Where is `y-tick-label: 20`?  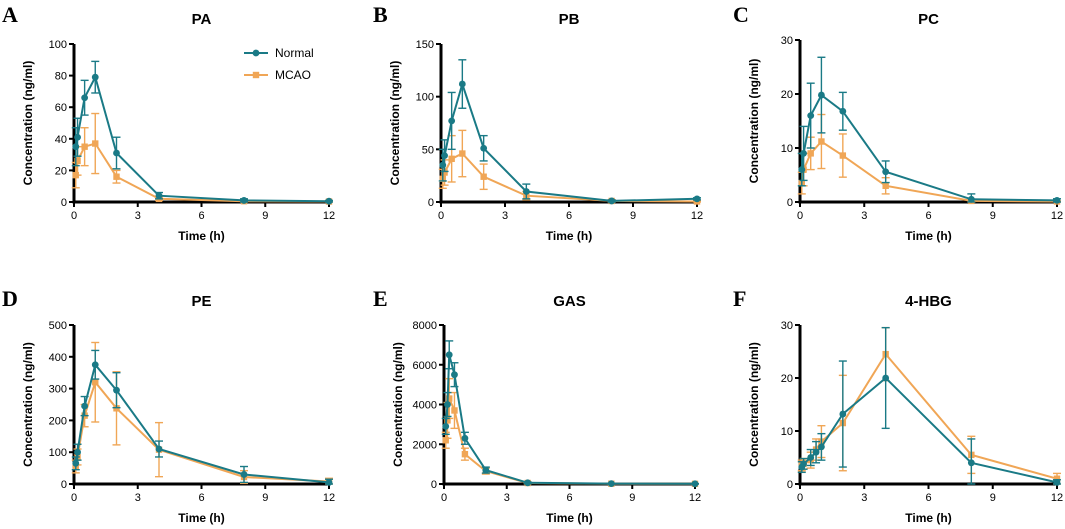
y-tick-label: 20 is located at coordinates (787, 379).